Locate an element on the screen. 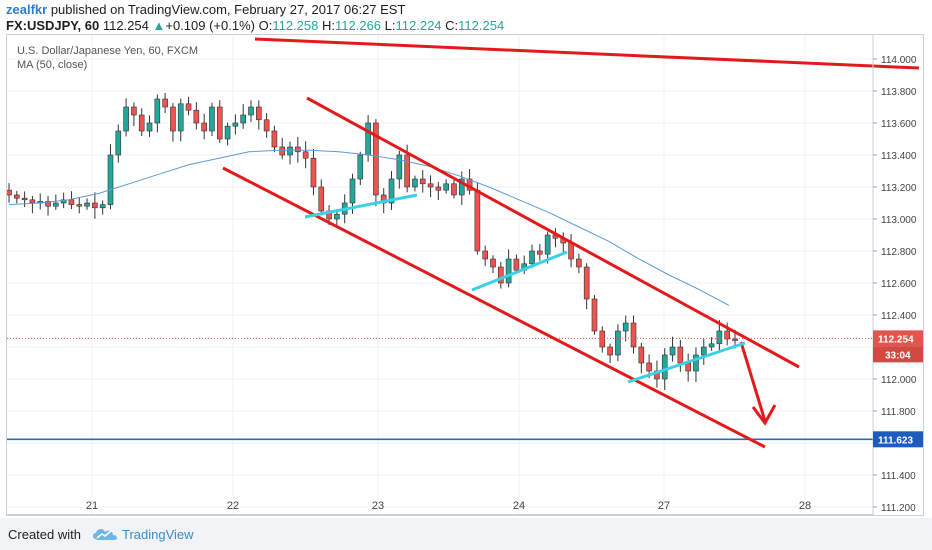  close-value: 112.254 is located at coordinates (481, 25).